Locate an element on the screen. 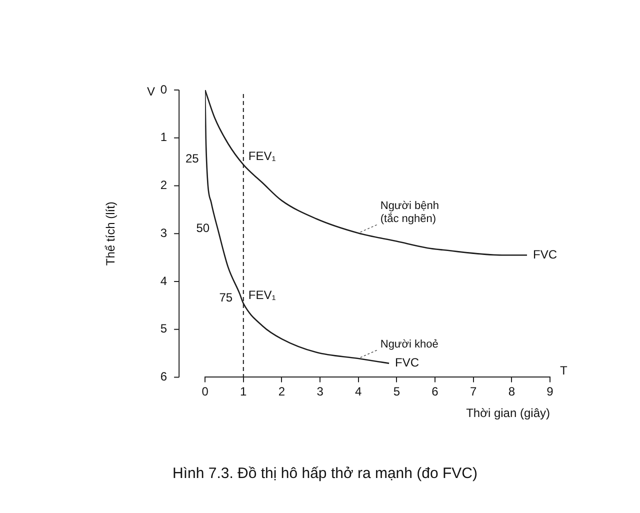 Image resolution: width=640 pixels, height=513 pixels. x-tick-label: 2 is located at coordinates (282, 391).